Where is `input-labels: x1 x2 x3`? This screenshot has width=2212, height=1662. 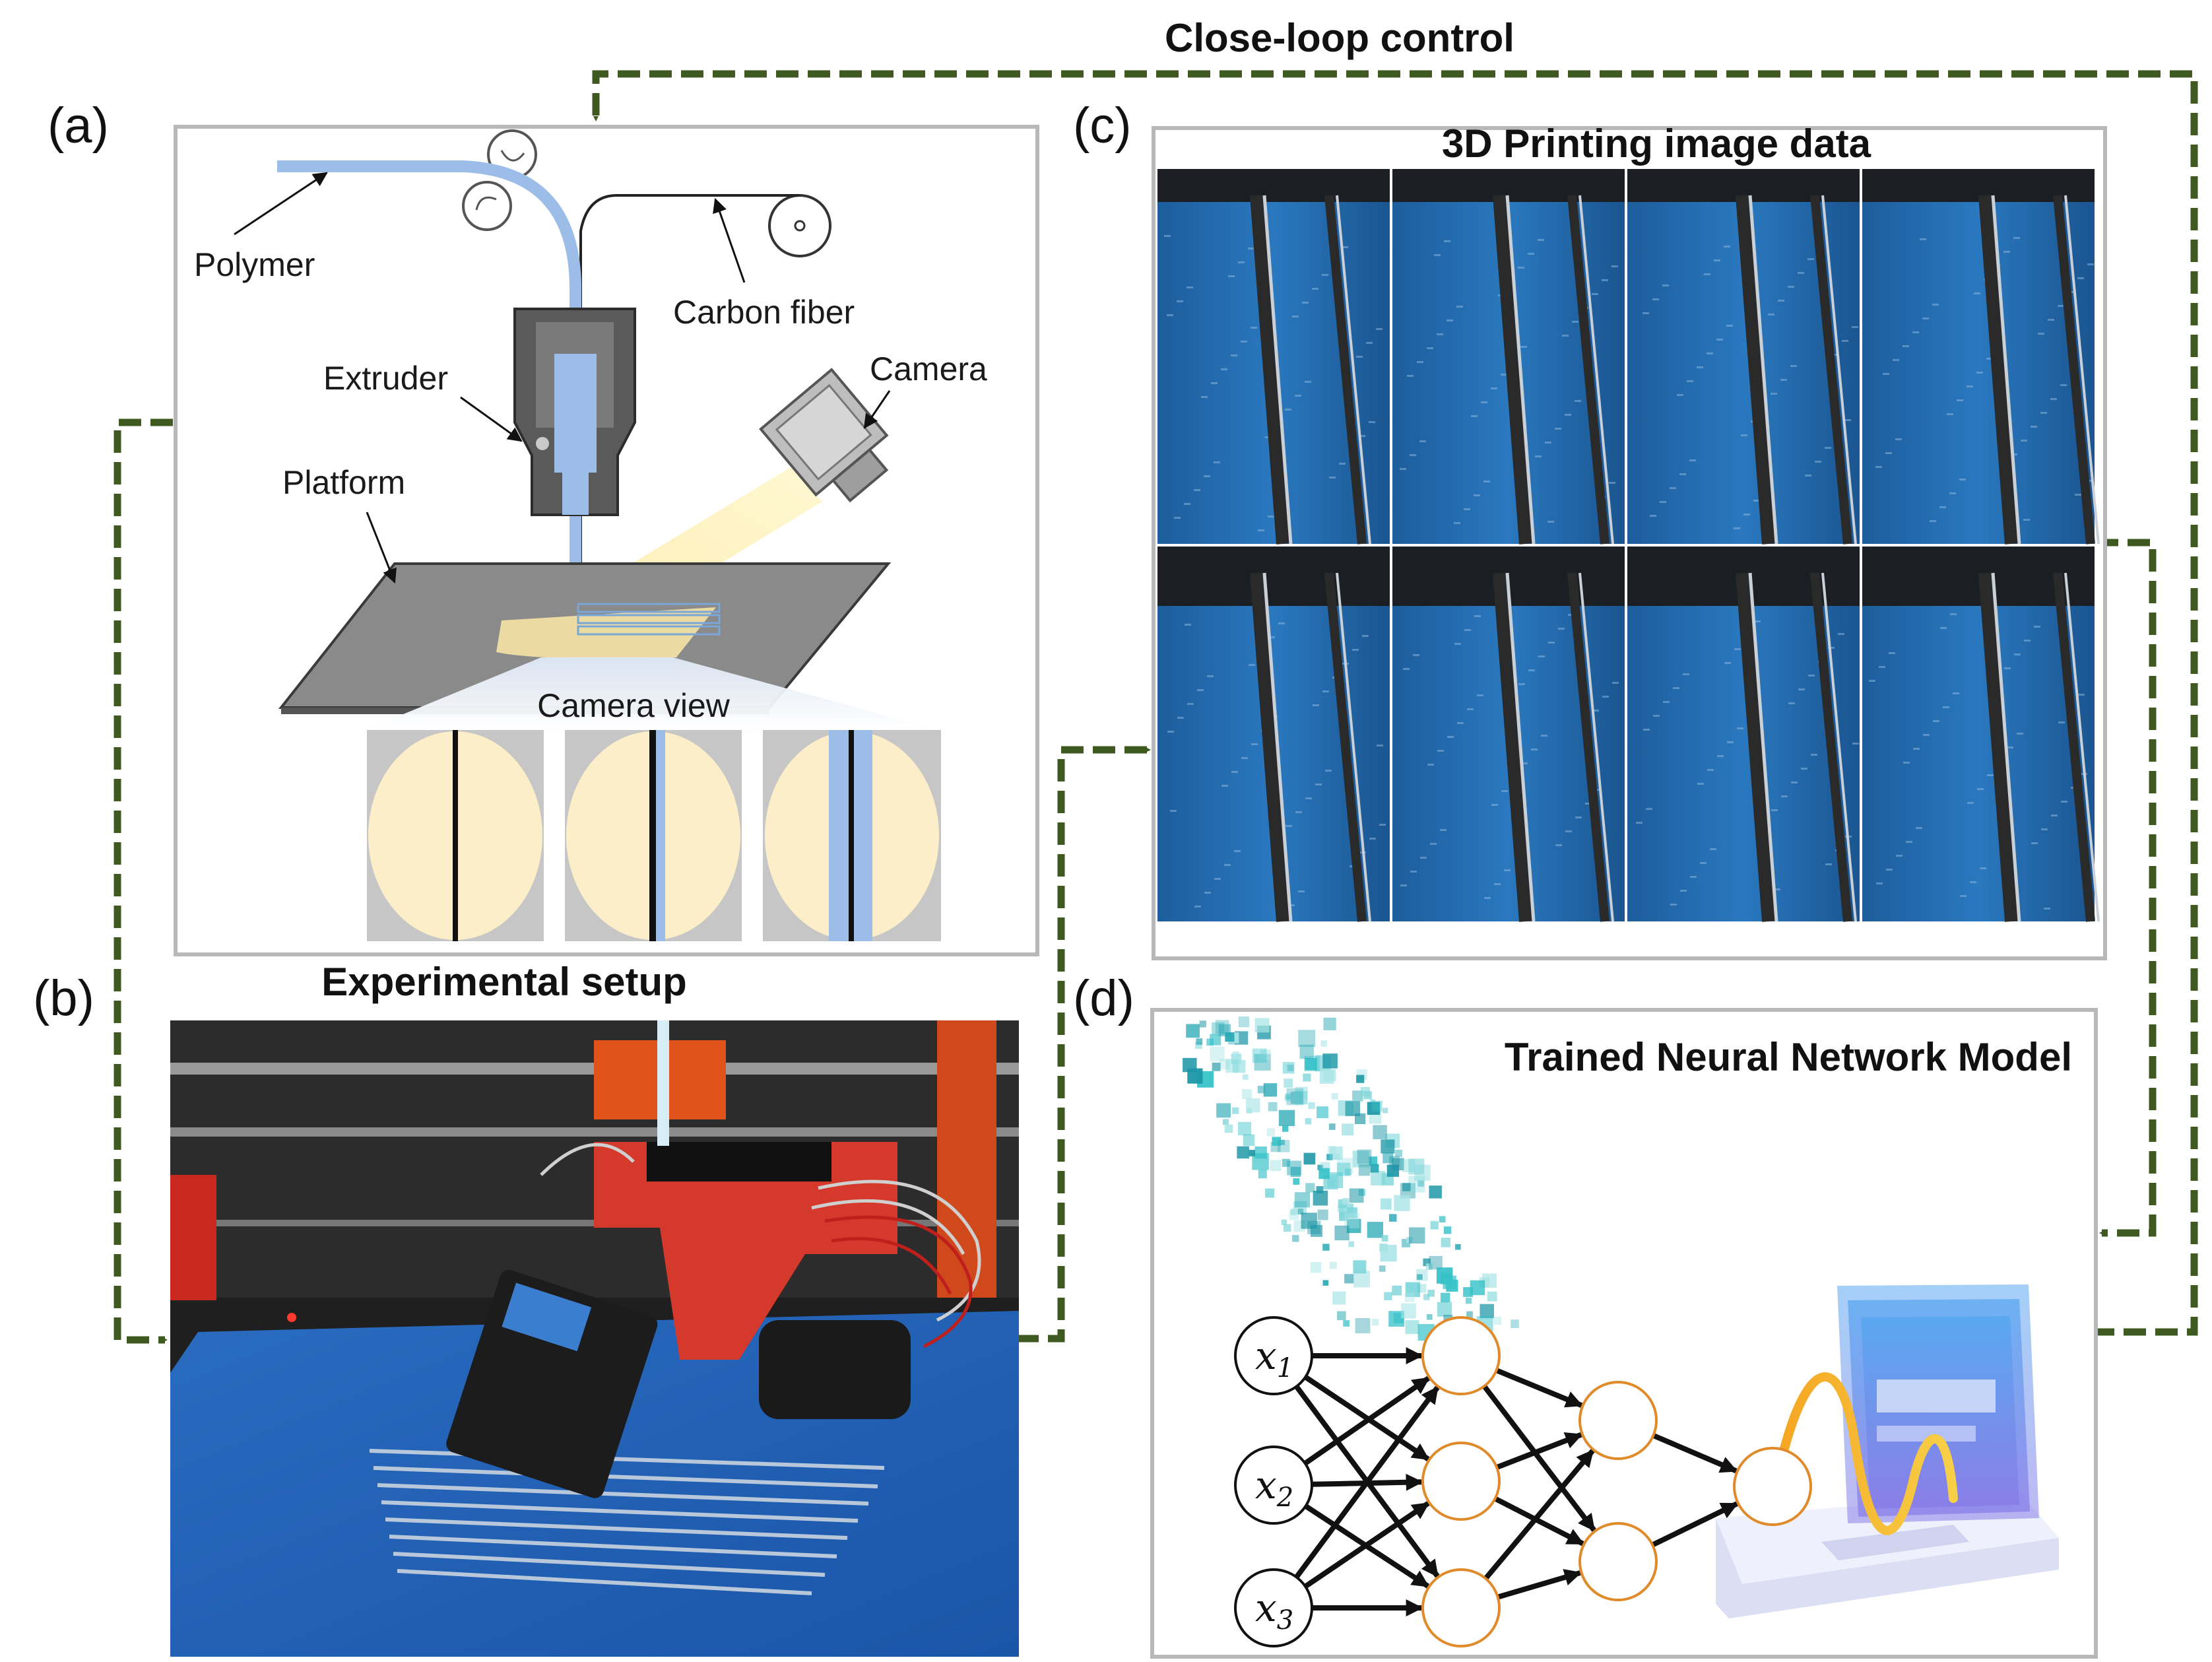
input-labels: x1 x2 x3 is located at coordinates (1274, 1484).